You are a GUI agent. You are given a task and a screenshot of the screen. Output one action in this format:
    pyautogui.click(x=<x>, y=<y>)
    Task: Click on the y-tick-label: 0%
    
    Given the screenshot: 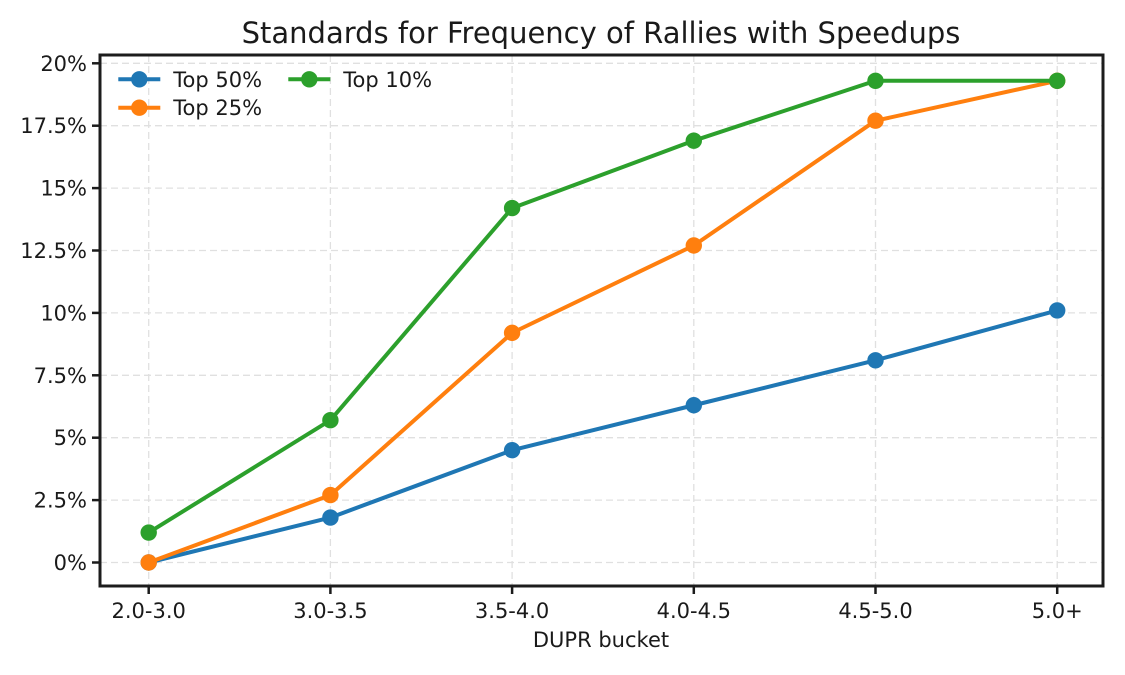 What is the action you would take?
    pyautogui.click(x=70, y=563)
    